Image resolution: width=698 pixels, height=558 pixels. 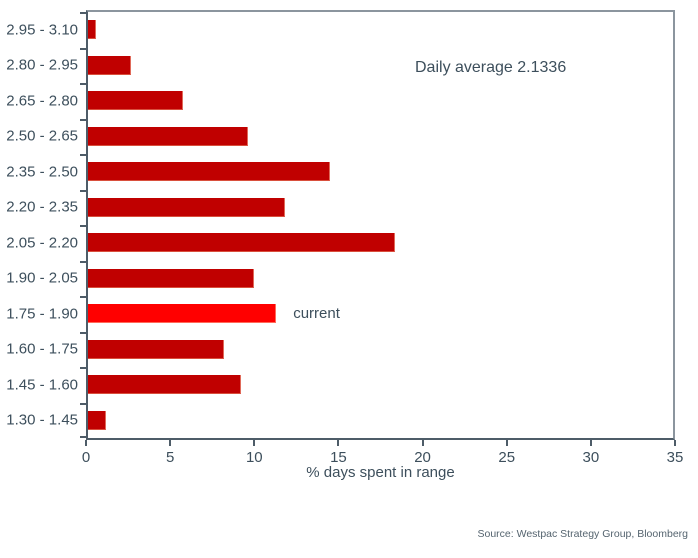 I want to click on y-axis-label: 1.75 - 1.90, so click(x=42, y=314).